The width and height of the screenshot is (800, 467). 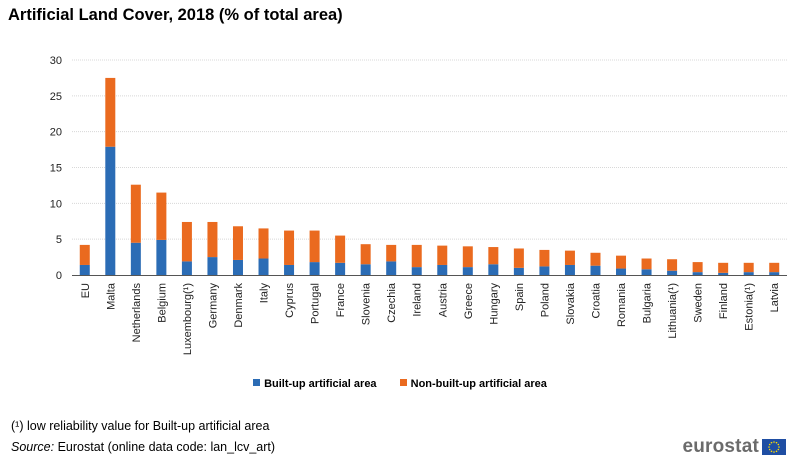 I want to click on x-tick-label: Croatia, so click(x=596, y=300).